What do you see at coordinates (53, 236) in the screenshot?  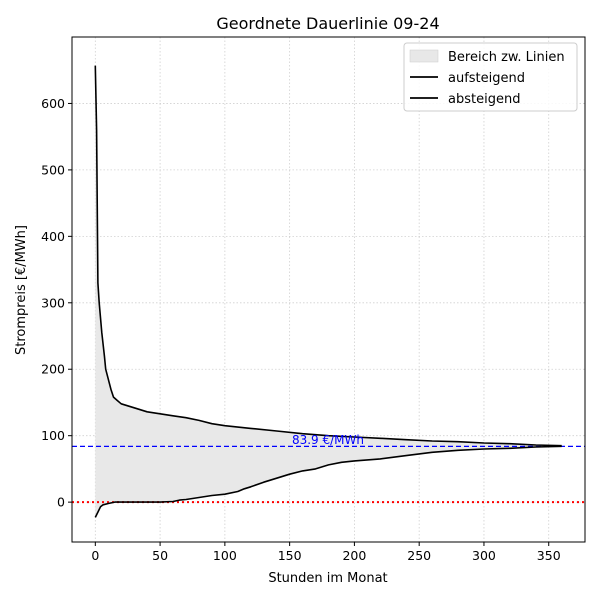 I see `y-tick-label: 400` at bounding box center [53, 236].